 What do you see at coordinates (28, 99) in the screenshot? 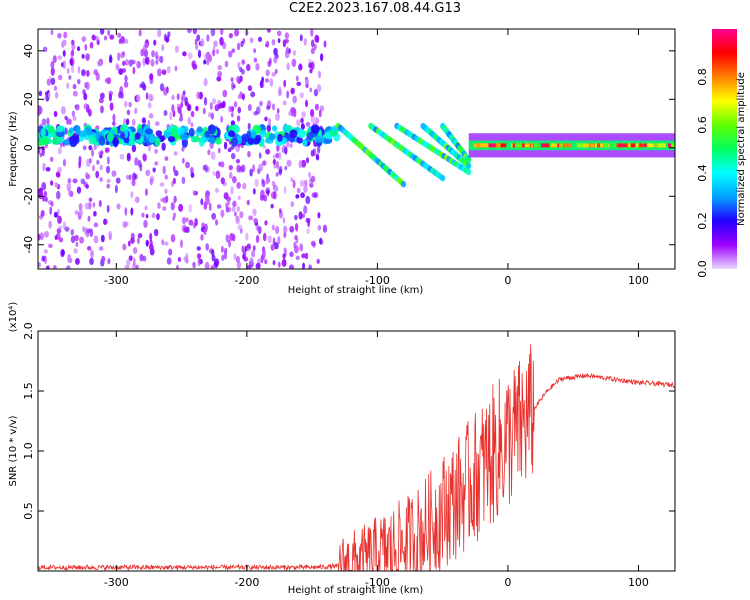
I see `top-ytick-label: 20` at bounding box center [28, 99].